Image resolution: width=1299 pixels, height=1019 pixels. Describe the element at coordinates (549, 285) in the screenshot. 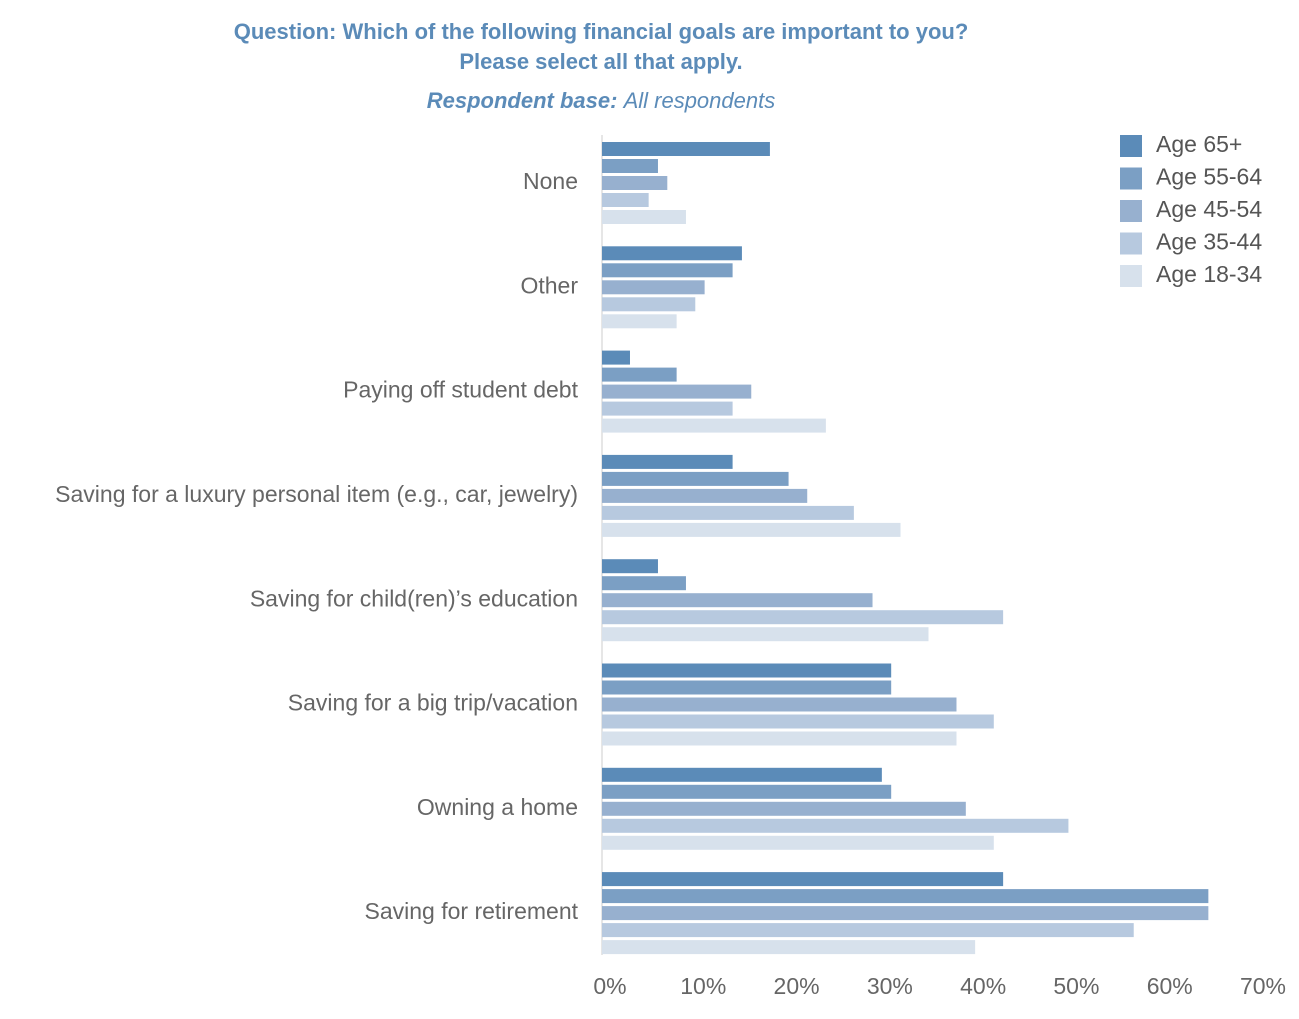

I see `y-tick-label: Other` at that location.